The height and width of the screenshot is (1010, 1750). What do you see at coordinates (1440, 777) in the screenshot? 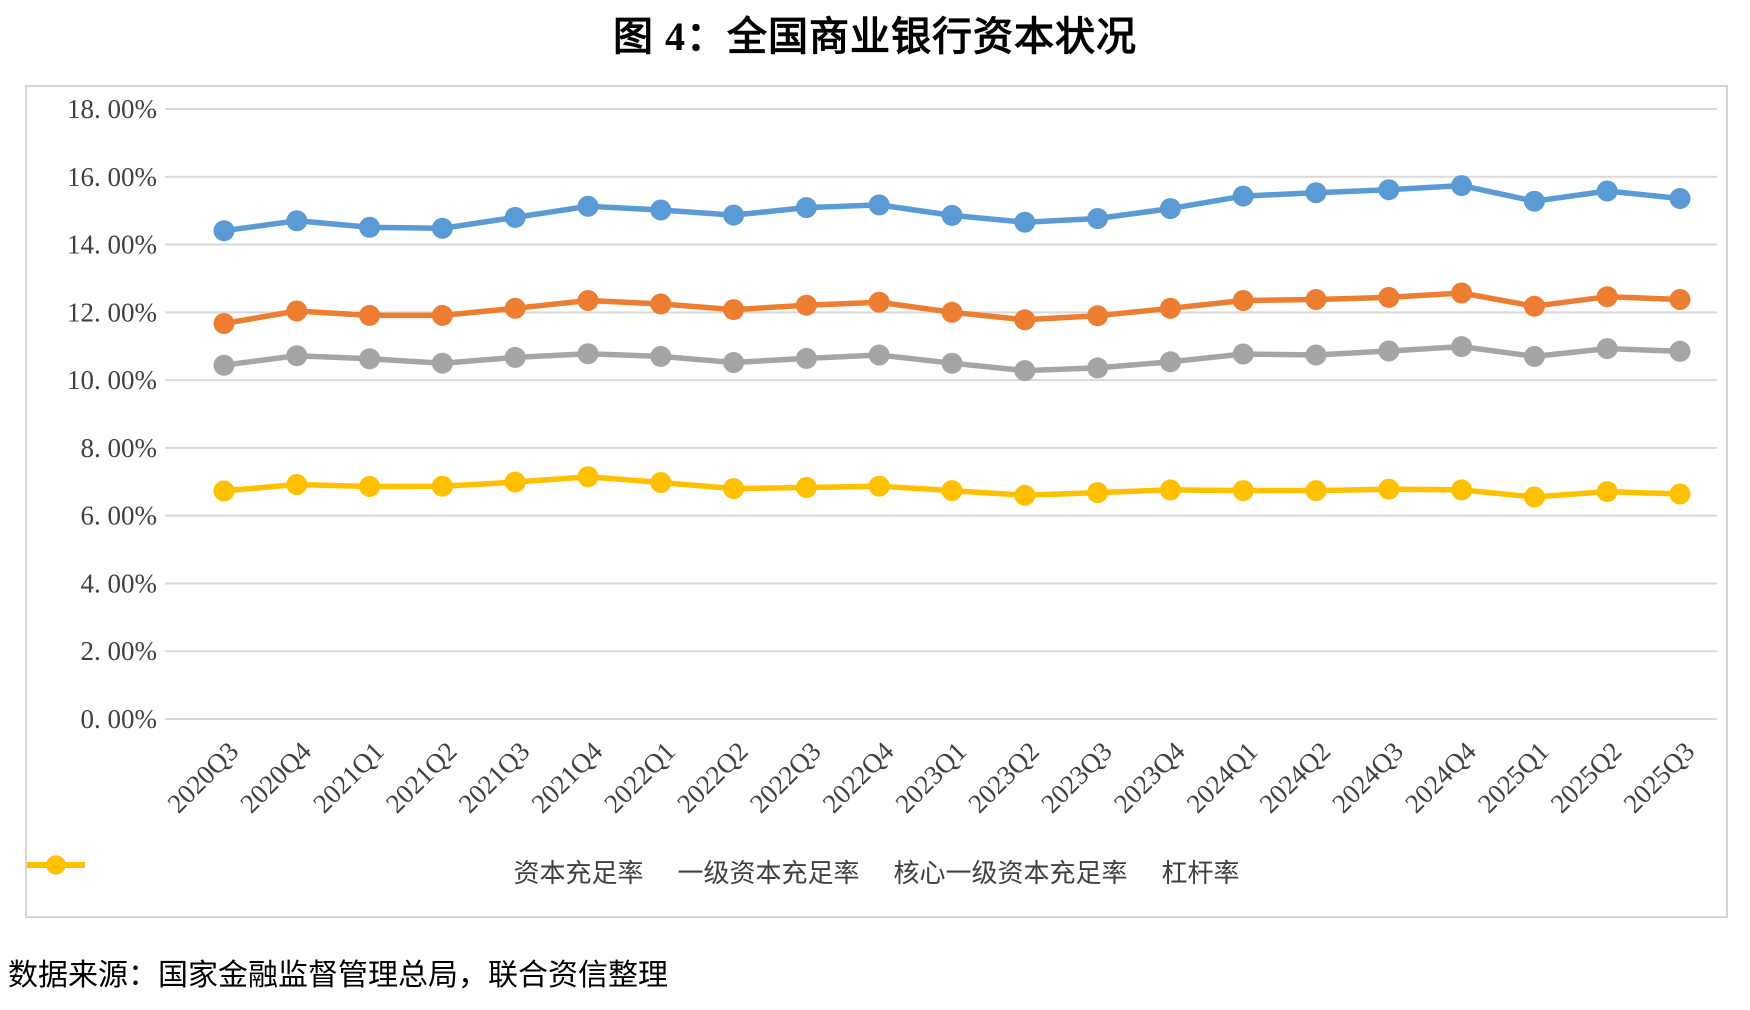
I see `x-tick-label: 2024Q4` at bounding box center [1440, 777].